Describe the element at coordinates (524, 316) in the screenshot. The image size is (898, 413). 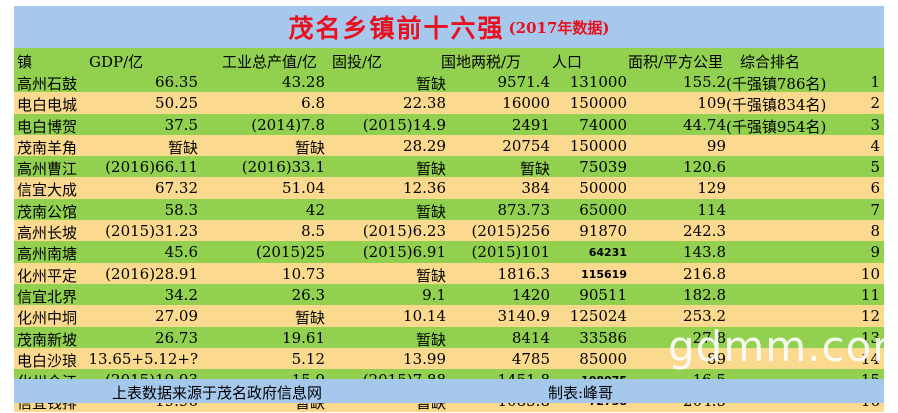
I see `cell-tax: 3140.9` at that location.